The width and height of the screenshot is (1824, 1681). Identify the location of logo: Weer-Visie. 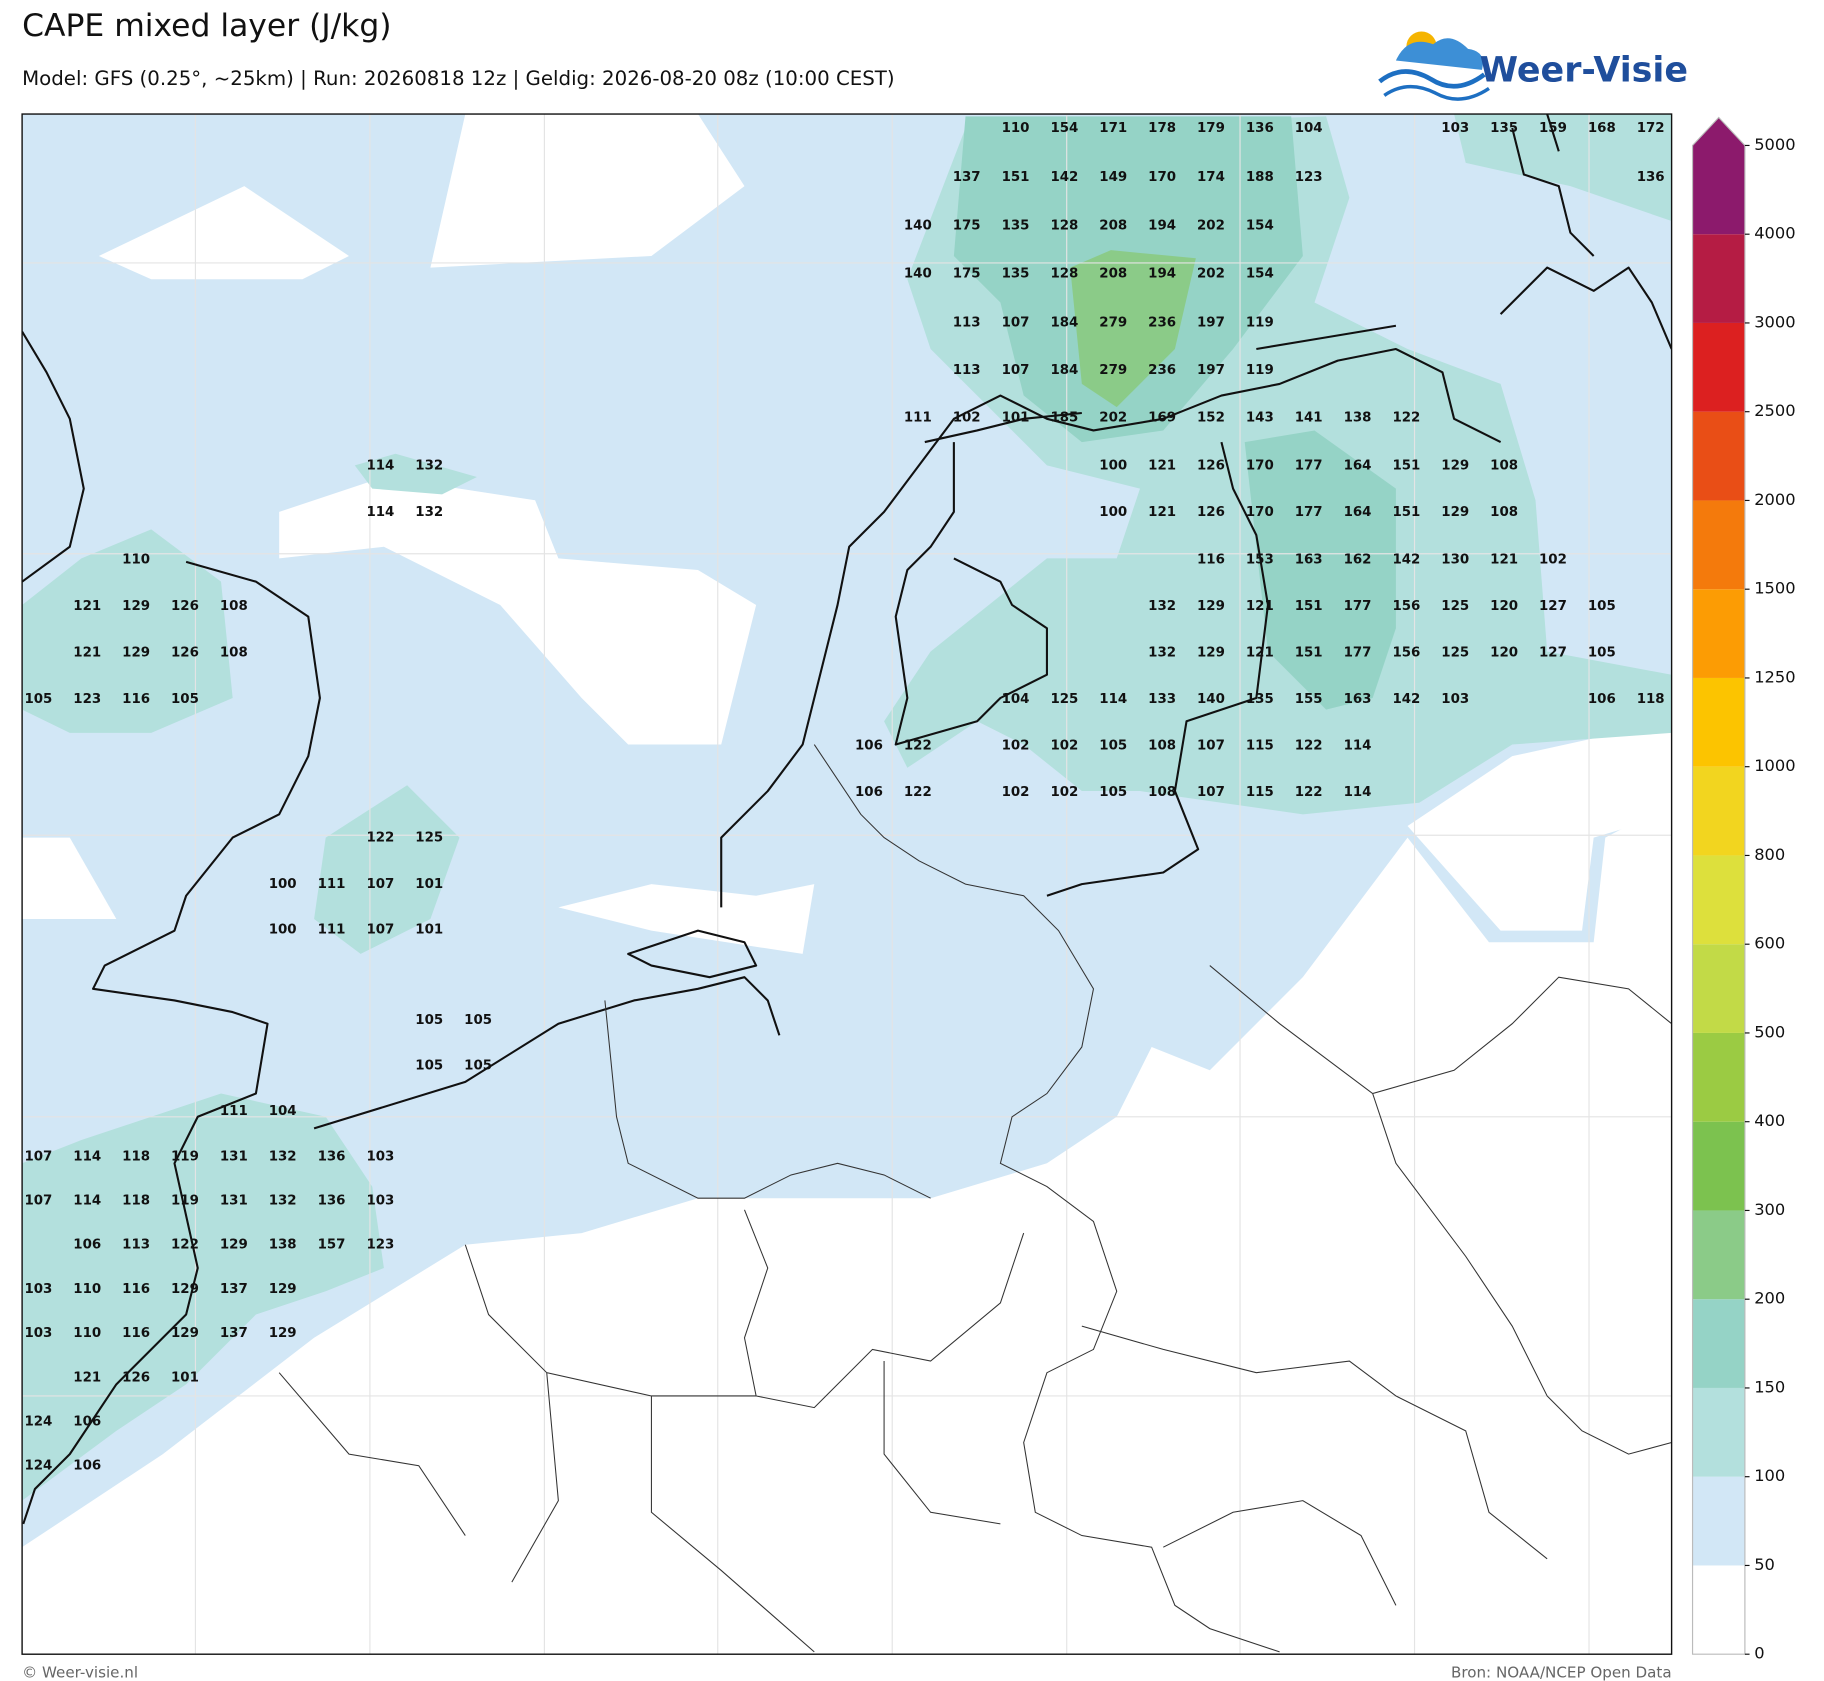
(1533, 66).